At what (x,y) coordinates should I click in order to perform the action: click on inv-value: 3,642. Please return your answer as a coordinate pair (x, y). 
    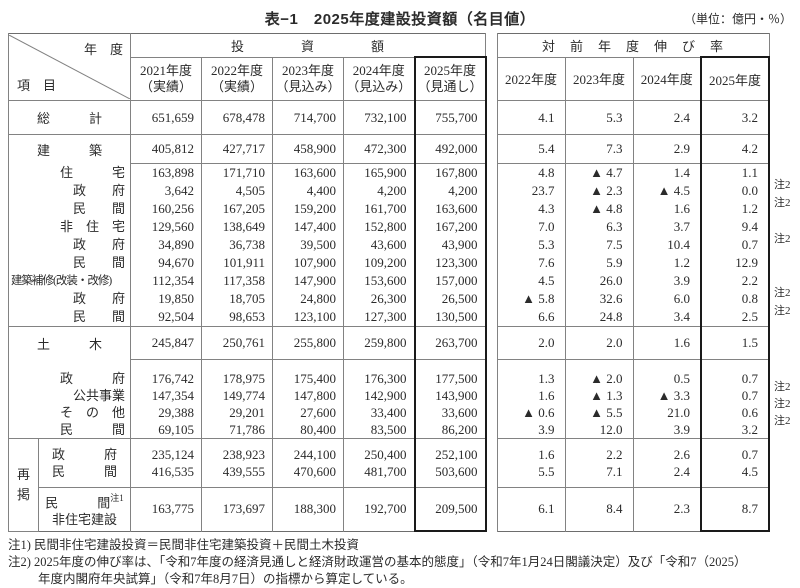
    Looking at the image, I should click on (179, 190).